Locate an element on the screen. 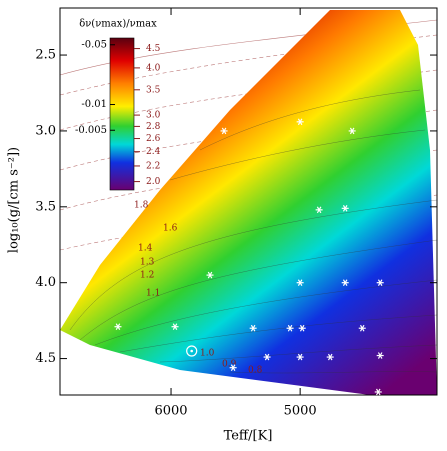 The image size is (447, 451). colorbar-right-label: 4.5 is located at coordinates (153, 49).